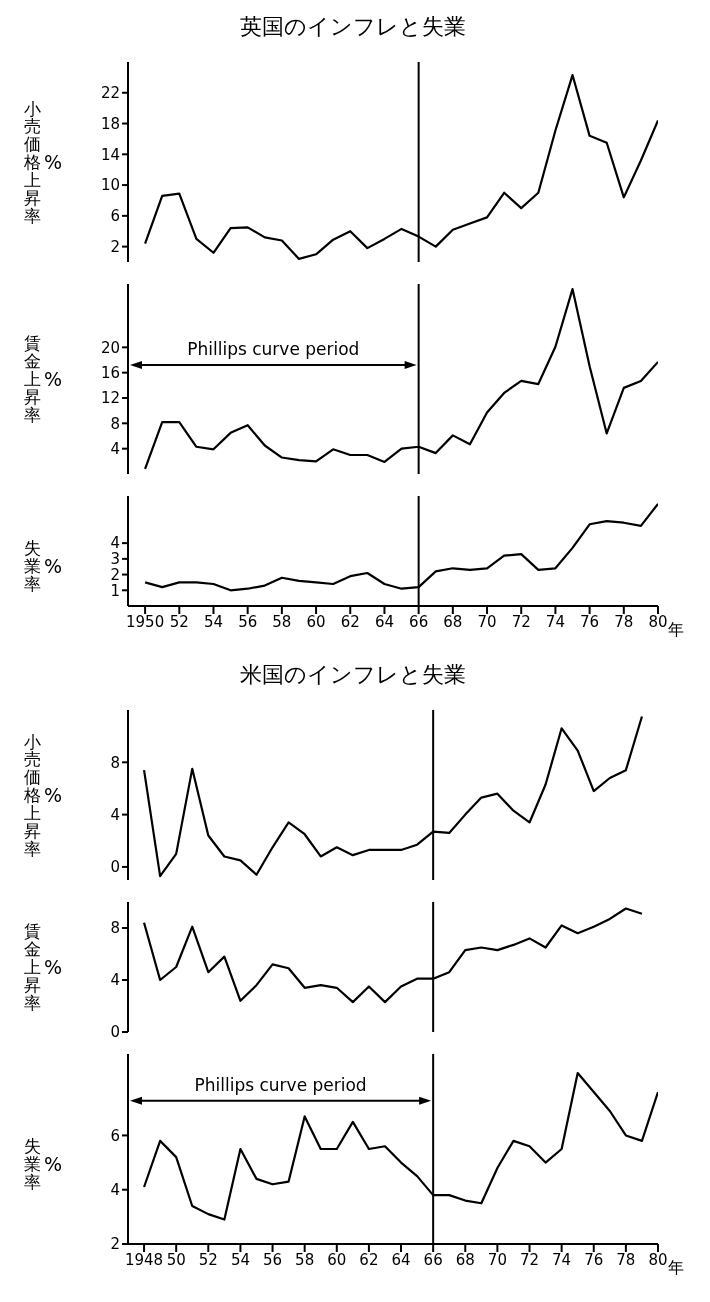 The height and width of the screenshot is (1302, 710). I want to click on y-tick-label: 14, so click(110, 154).